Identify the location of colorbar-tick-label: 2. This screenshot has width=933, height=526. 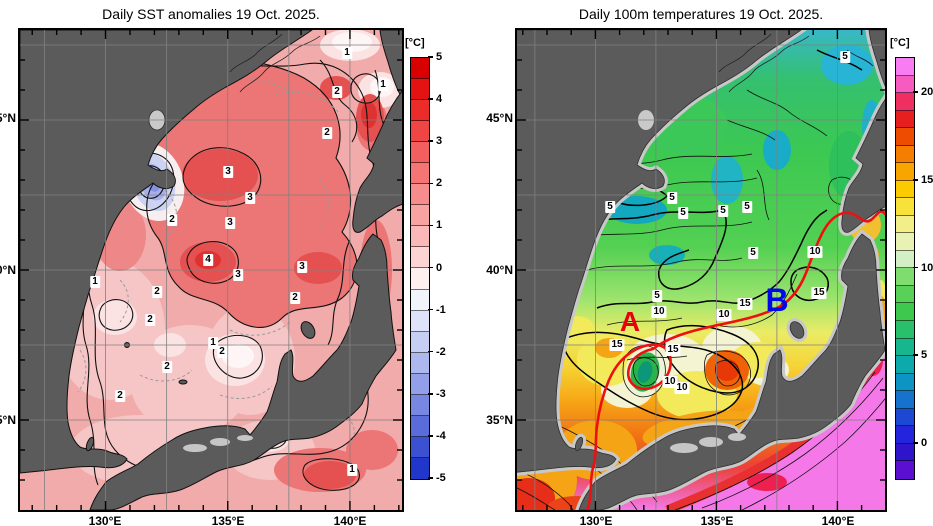
(439, 183).